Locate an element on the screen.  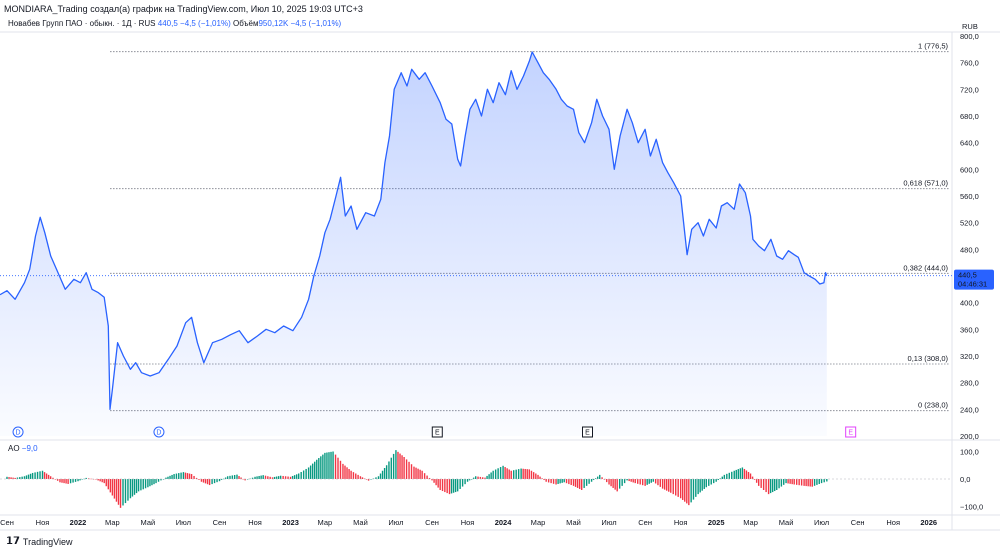
y-tick-label: 720,0 is located at coordinates (969, 89).